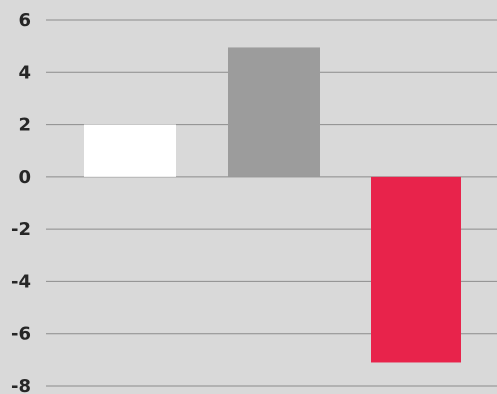  I want to click on y-tick-label: -8, so click(21, 385).